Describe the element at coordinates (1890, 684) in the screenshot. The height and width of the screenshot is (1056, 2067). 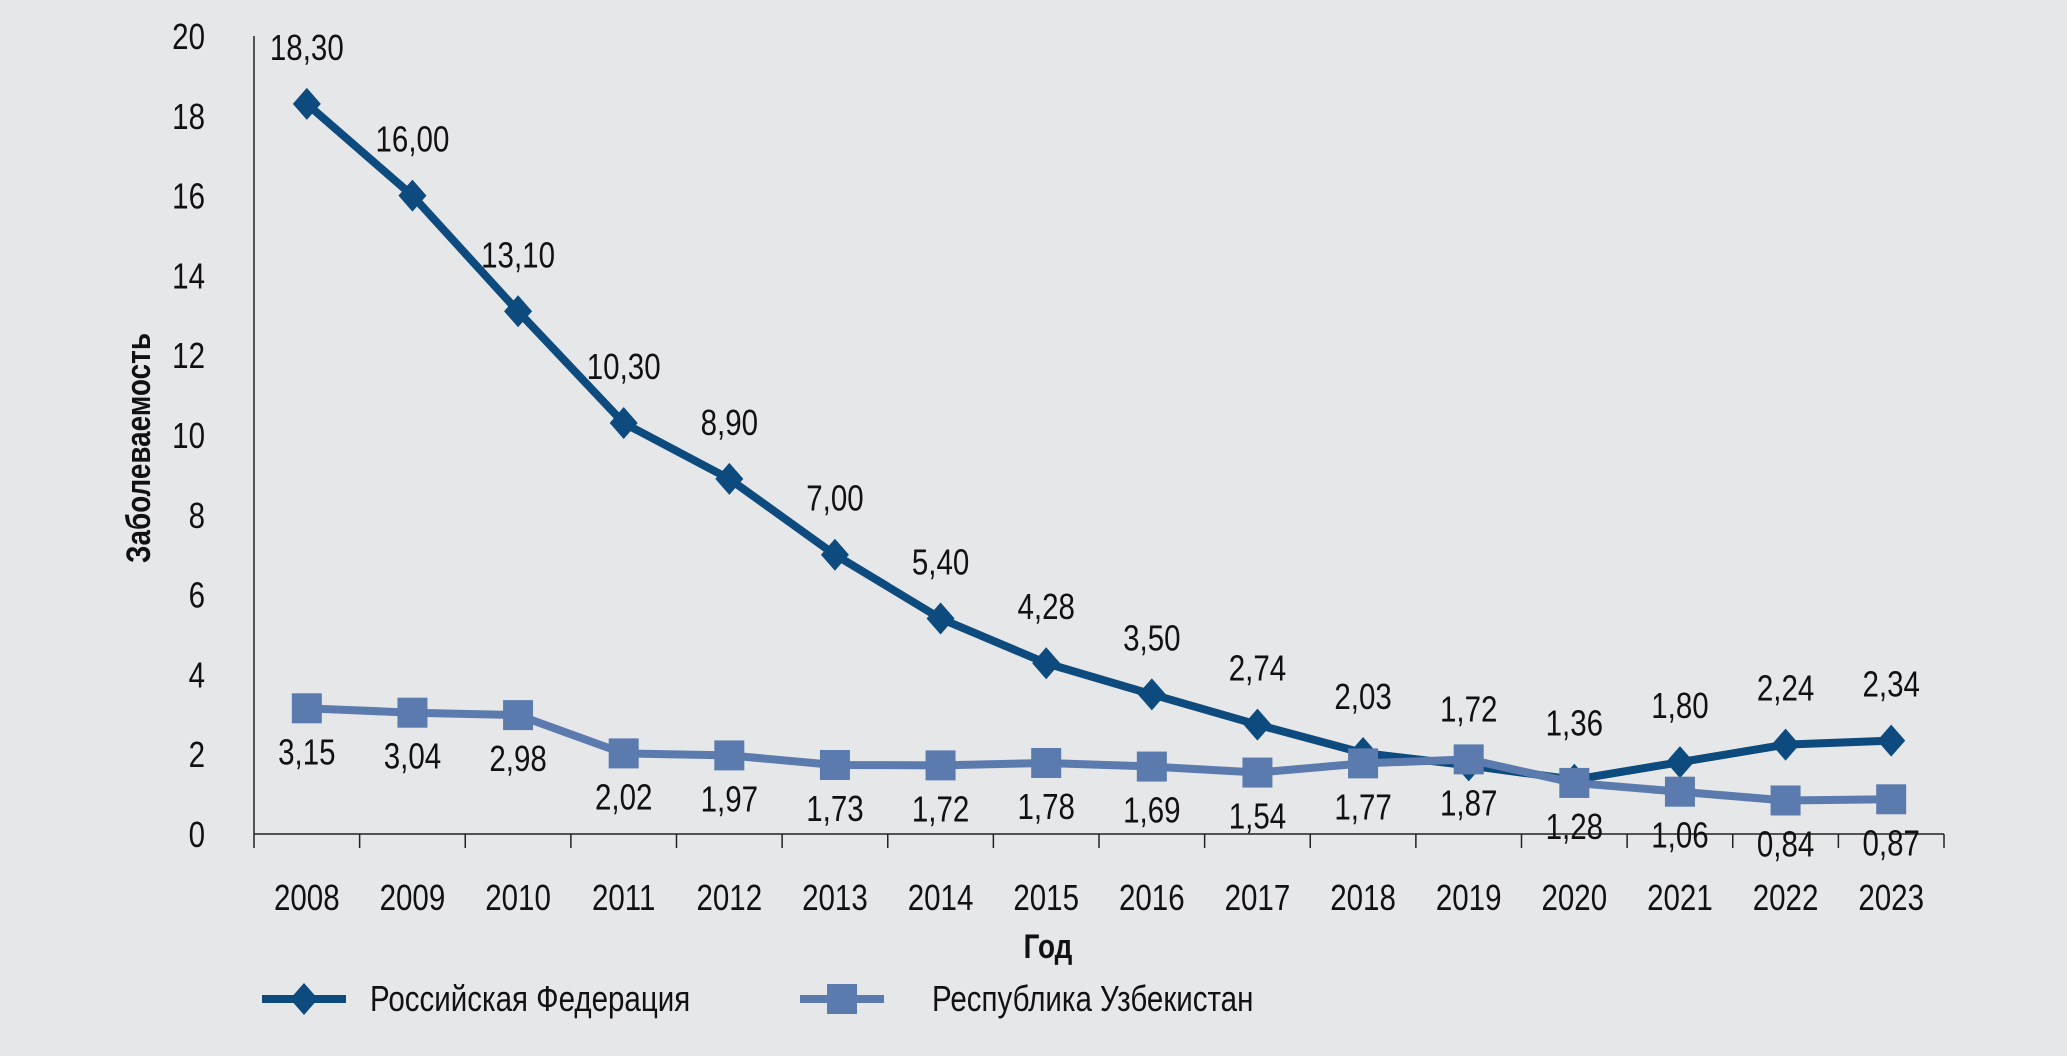
I see `data-label: 2,34` at that location.